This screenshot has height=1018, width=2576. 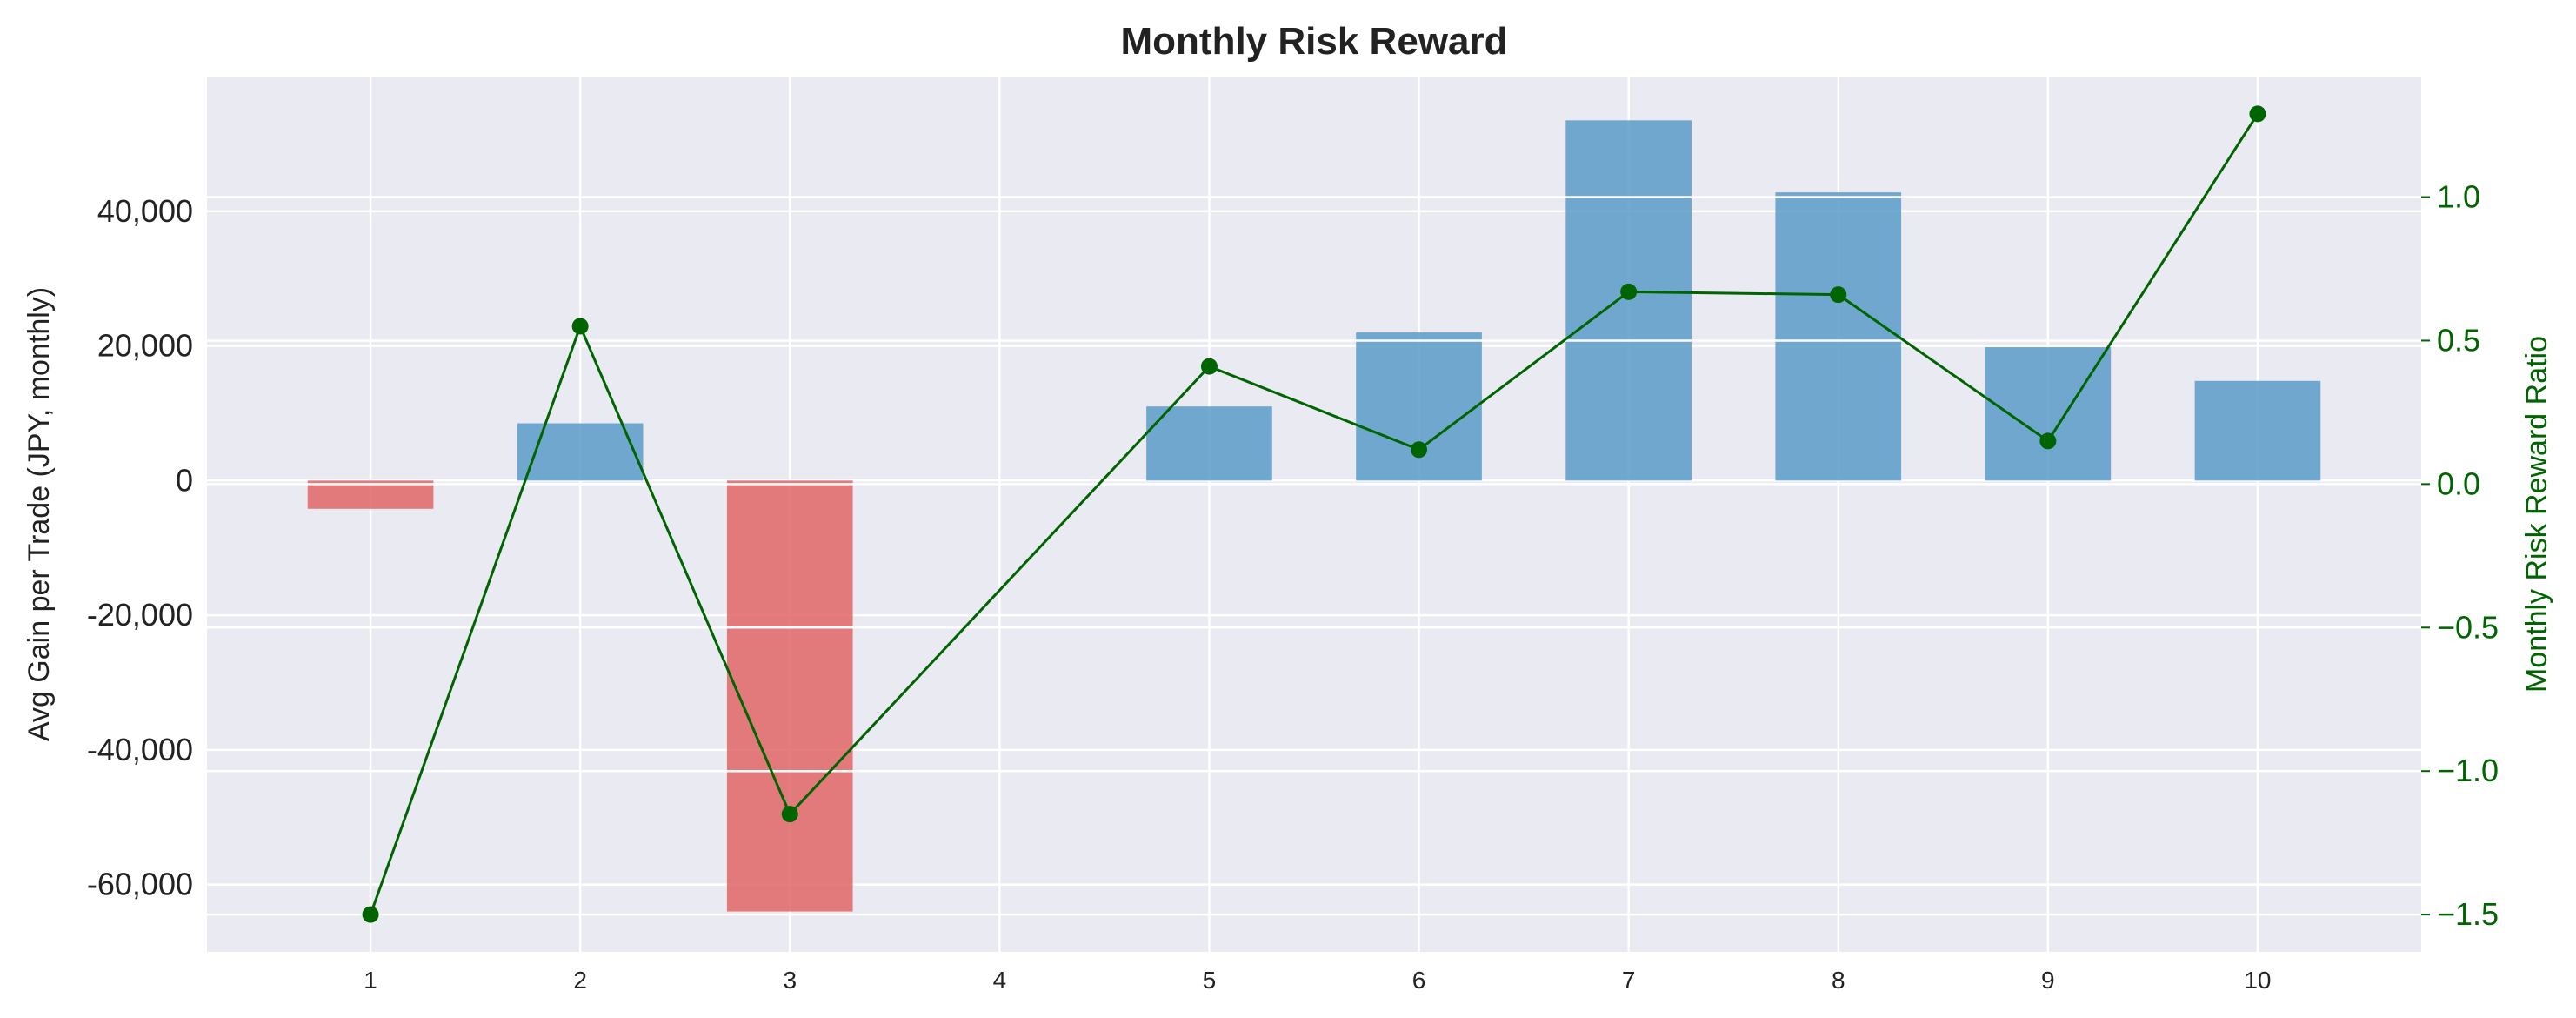 What do you see at coordinates (39, 514) in the screenshot?
I see `y-axis-label: Avg Gain per Trade (JPY, monthly)` at bounding box center [39, 514].